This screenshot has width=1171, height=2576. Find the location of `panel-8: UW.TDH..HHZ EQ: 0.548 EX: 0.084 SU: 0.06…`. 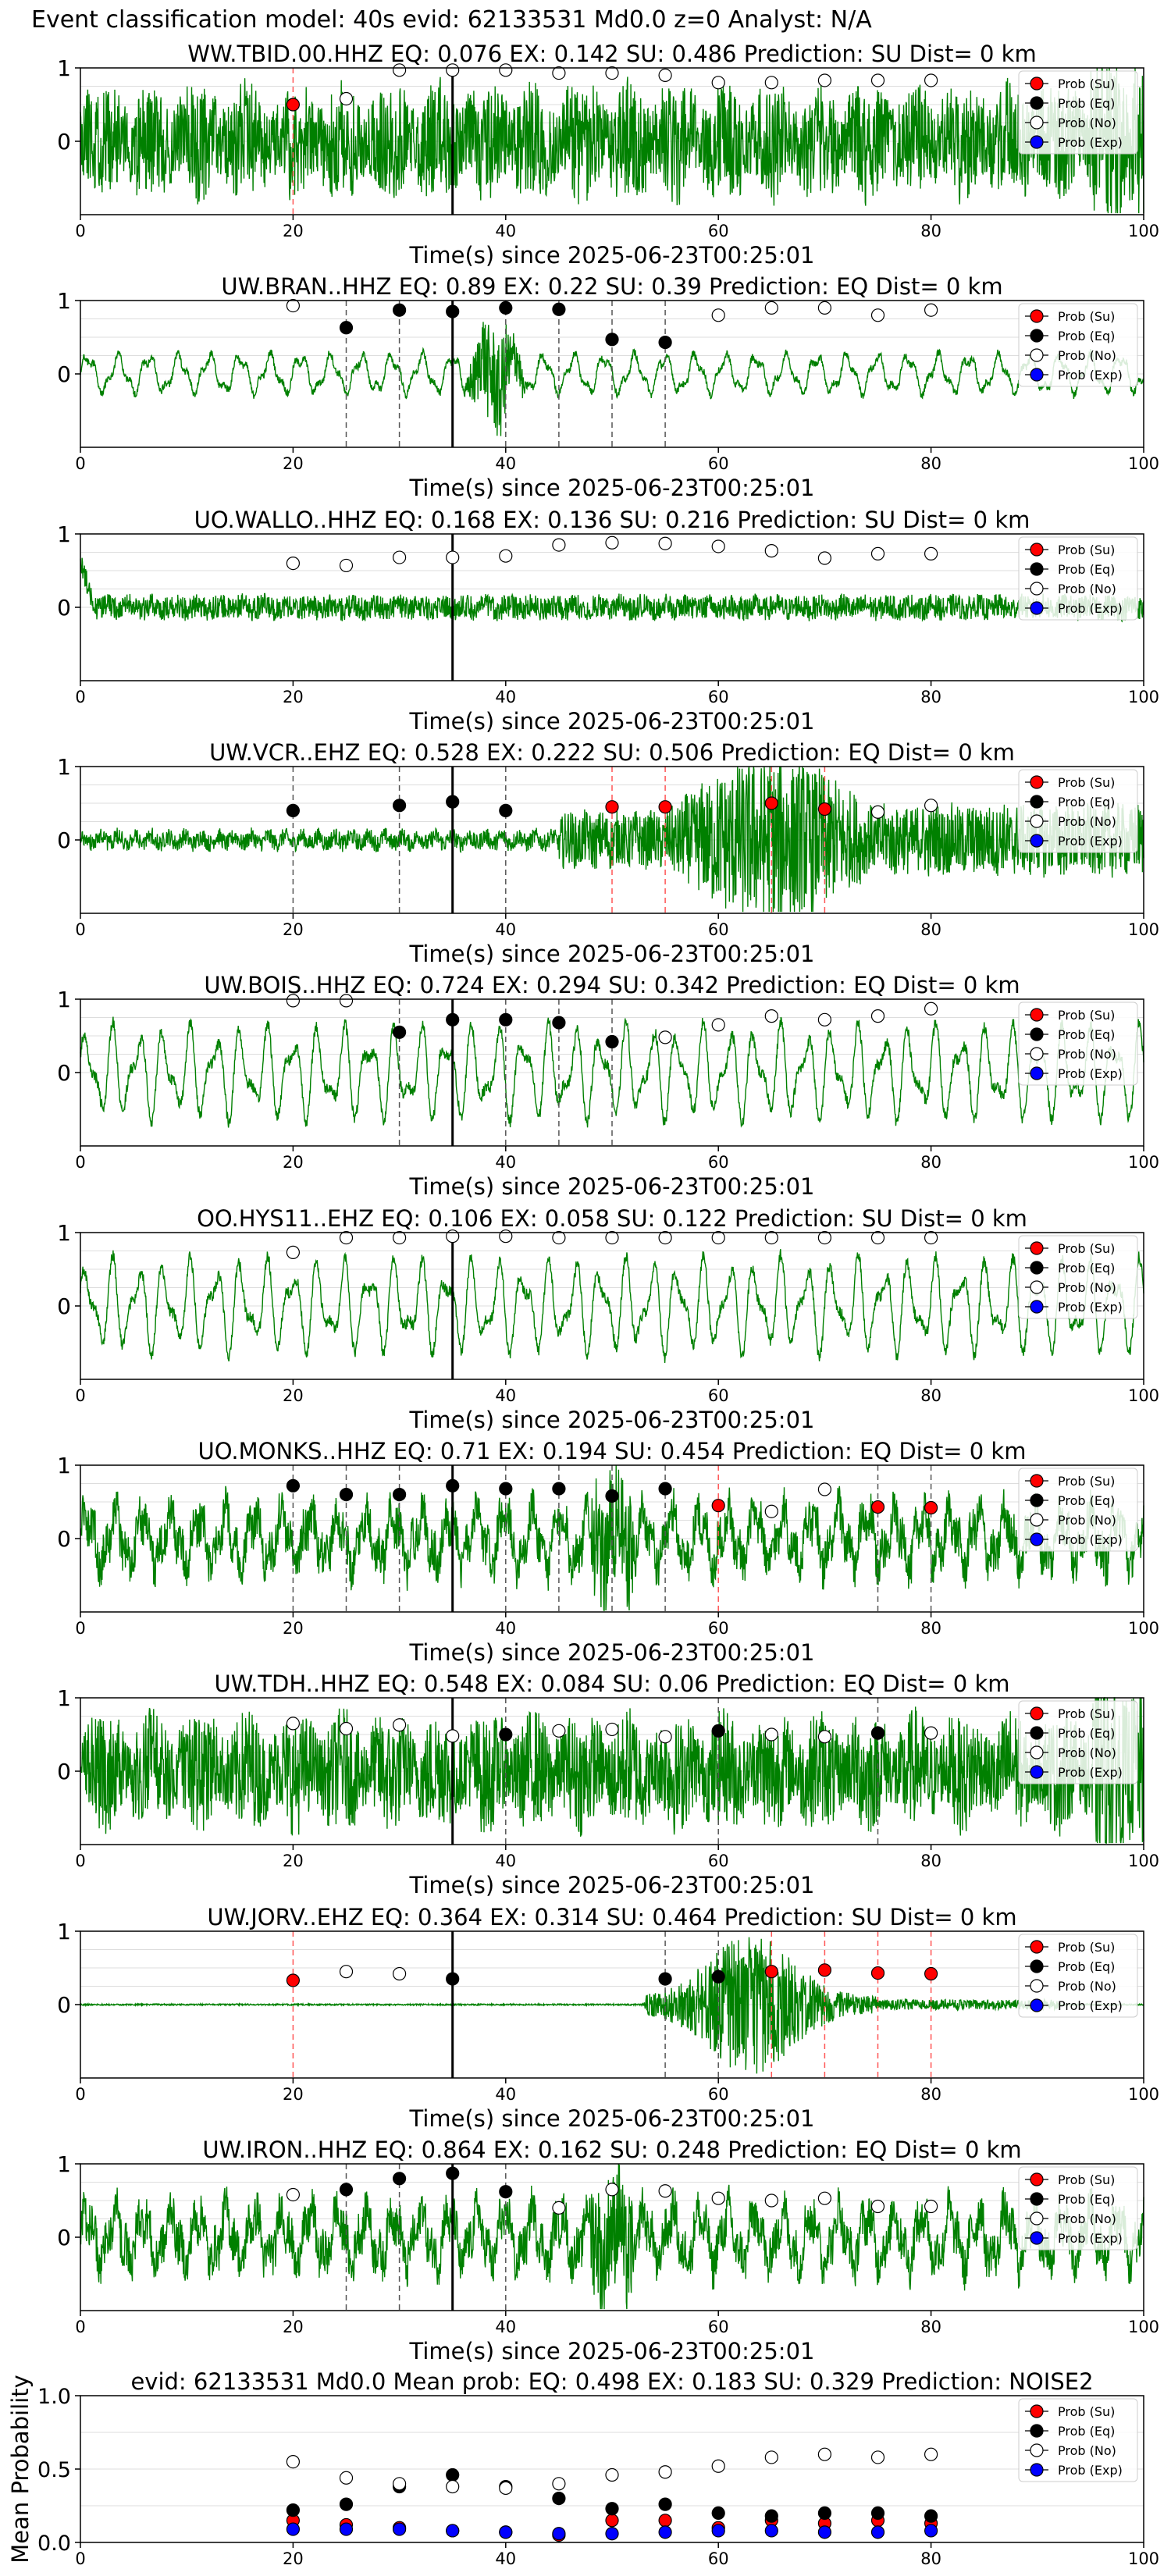

panel-8: UW.TDH..HHZ EQ: 0.548 EX: 0.084 SU: 0.06… is located at coordinates (608, 1784).